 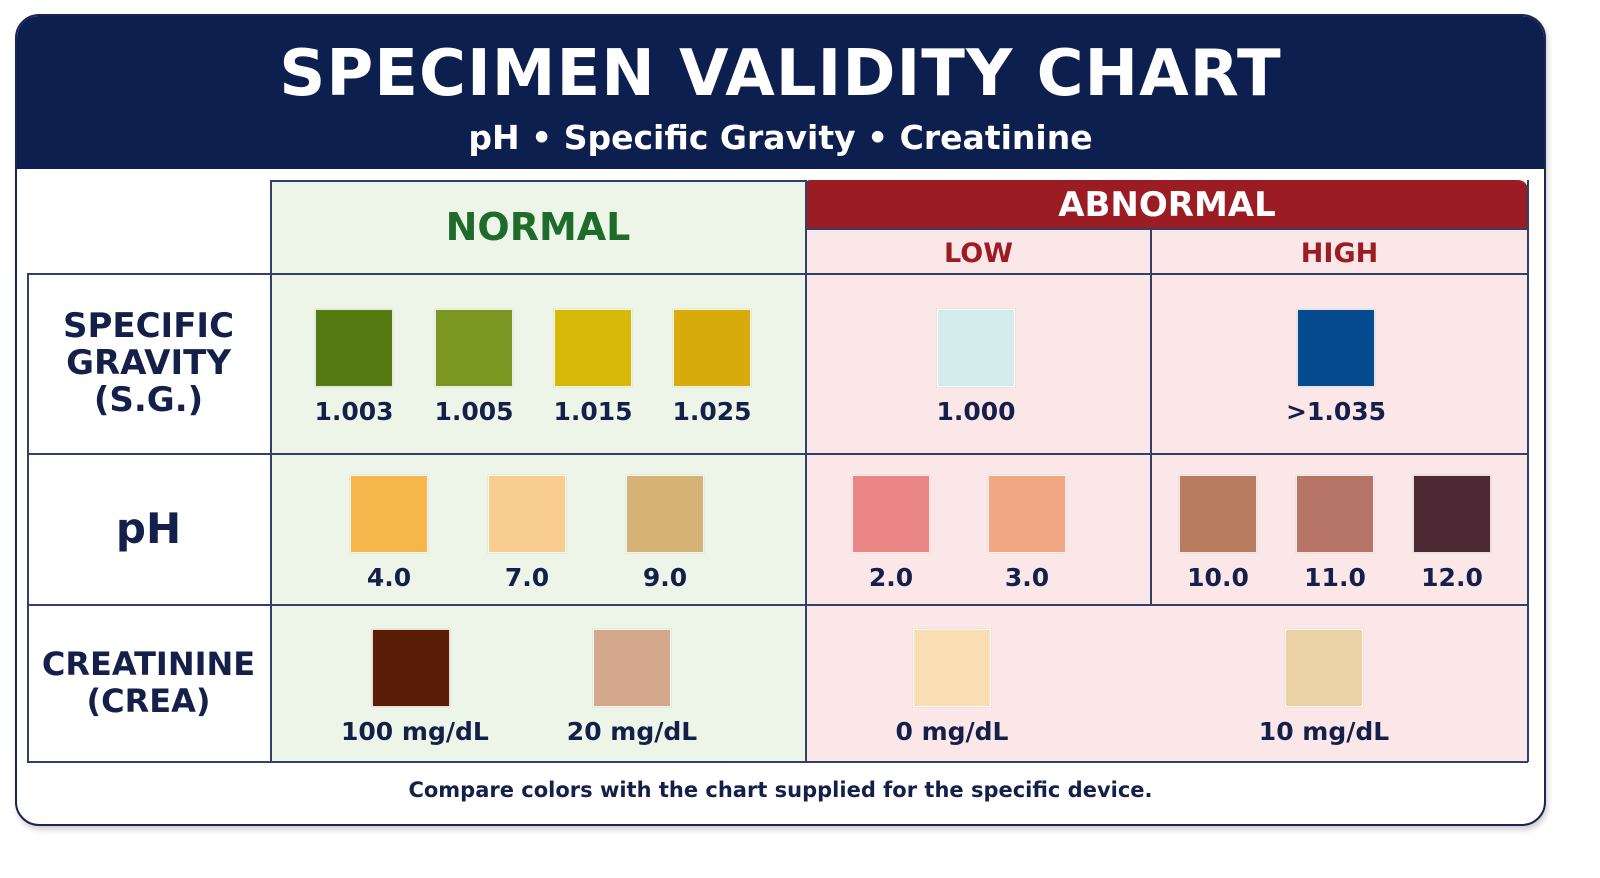 What do you see at coordinates (1339, 253) in the screenshot?
I see `high-header: HIGH` at bounding box center [1339, 253].